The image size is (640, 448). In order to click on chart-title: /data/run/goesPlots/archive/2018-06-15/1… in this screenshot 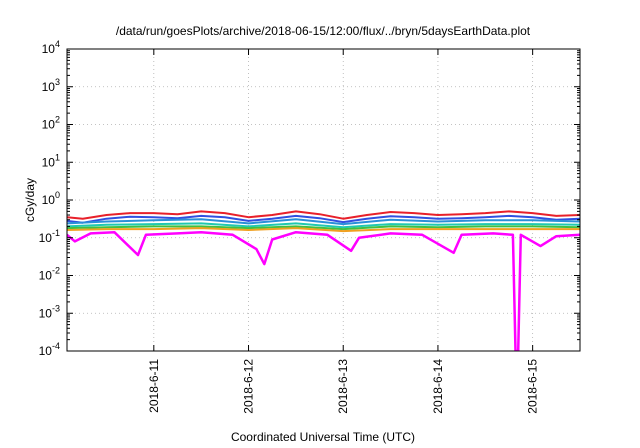, I will do `click(323, 31)`.